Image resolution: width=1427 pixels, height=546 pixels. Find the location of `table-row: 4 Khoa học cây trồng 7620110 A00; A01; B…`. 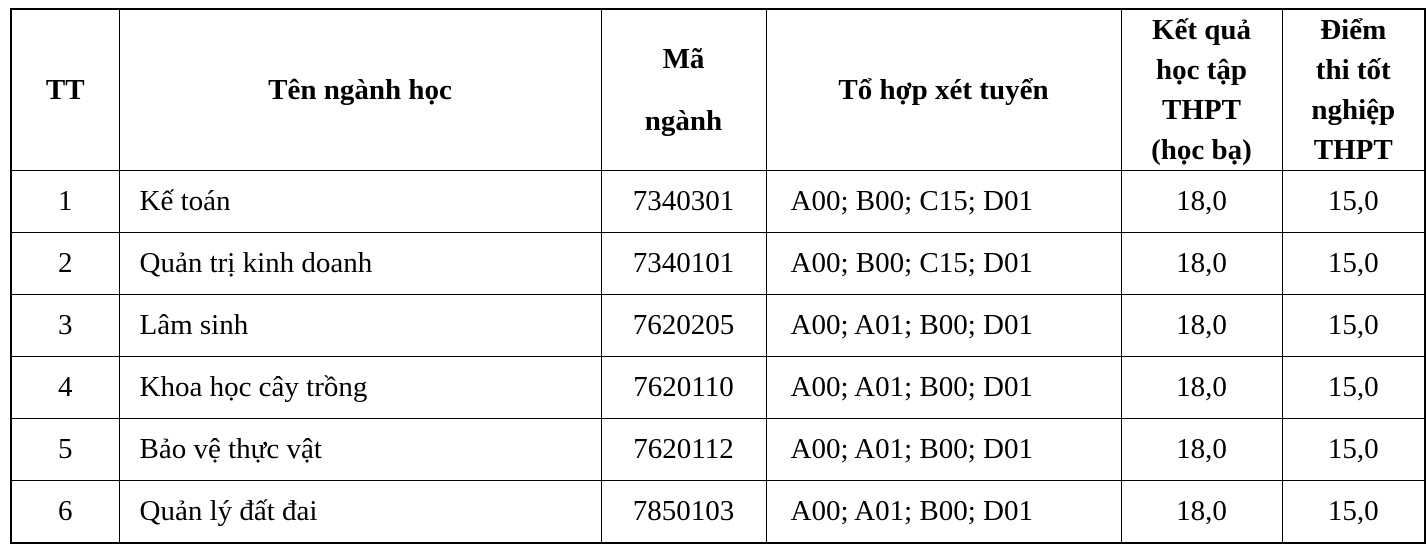

table-row: 4 Khoa học cây trồng 7620110 A00; A01; B… is located at coordinates (718, 387).